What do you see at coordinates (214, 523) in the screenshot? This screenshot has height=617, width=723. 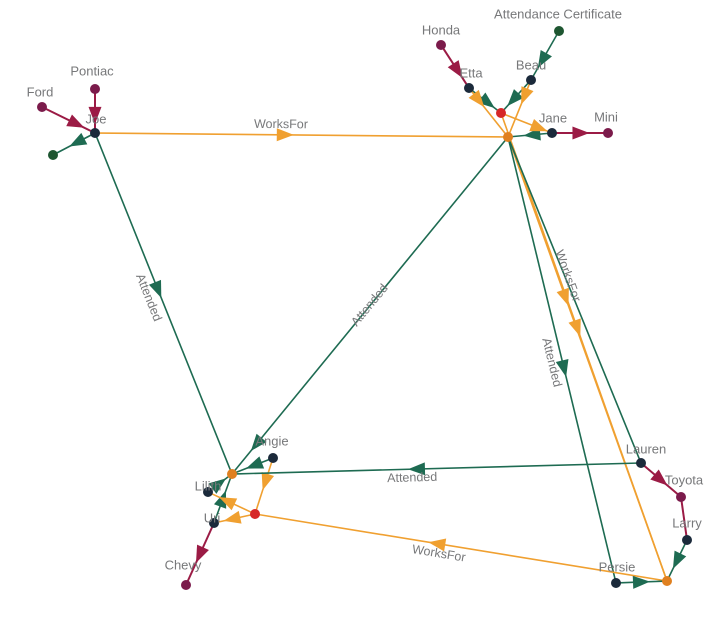 I see `graph-node-uri` at bounding box center [214, 523].